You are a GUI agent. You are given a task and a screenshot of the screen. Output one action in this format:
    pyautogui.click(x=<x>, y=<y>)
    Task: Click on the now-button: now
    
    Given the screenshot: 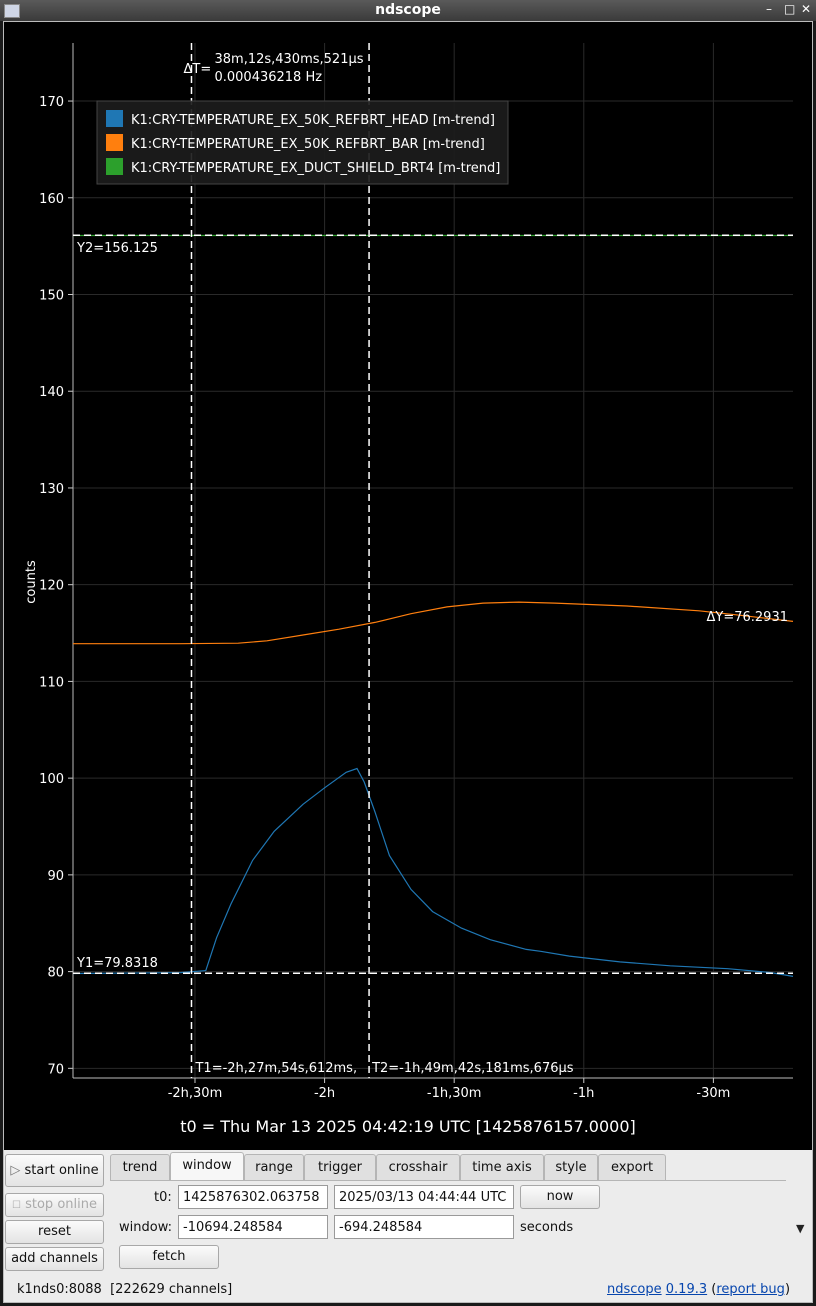 What is the action you would take?
    pyautogui.click(x=560, y=1197)
    